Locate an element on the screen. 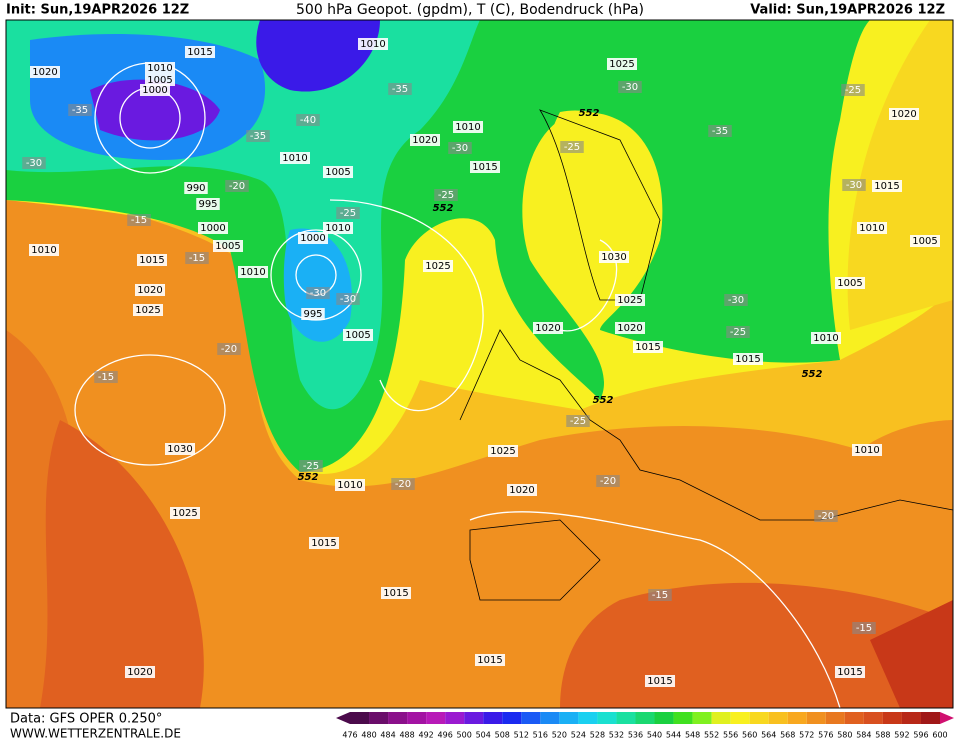 Image resolution: width=959 pixels, height=745 pixels. init-time: Init: Sun,19APR2026 12Z is located at coordinates (97, 10).